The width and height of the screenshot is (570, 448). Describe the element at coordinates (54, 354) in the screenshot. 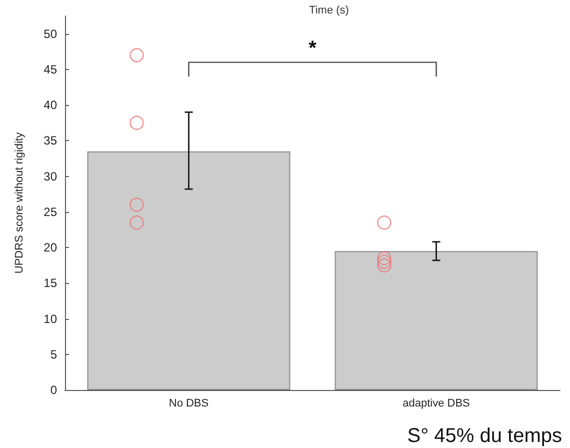

I see `y-tick-label: 5` at that location.